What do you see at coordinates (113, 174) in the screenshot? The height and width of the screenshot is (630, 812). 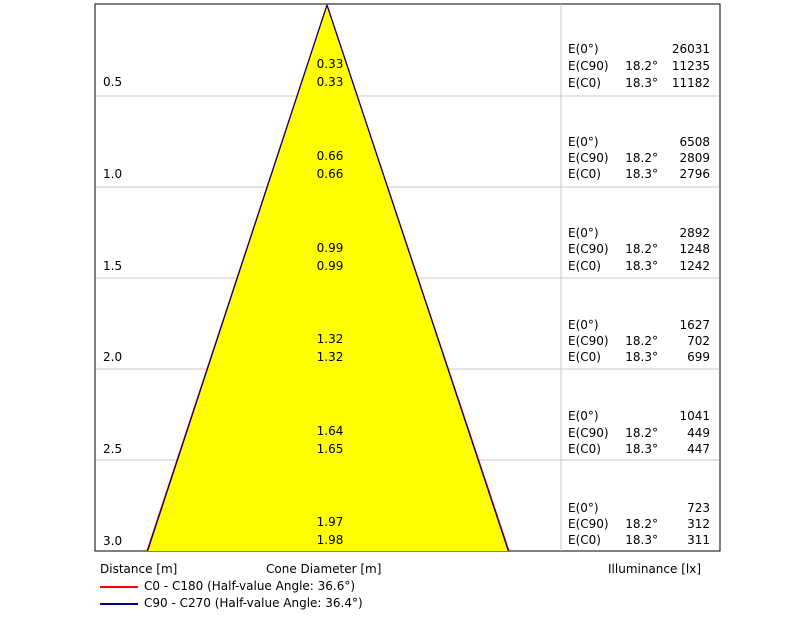 I see `distance-value: 1.0` at bounding box center [113, 174].